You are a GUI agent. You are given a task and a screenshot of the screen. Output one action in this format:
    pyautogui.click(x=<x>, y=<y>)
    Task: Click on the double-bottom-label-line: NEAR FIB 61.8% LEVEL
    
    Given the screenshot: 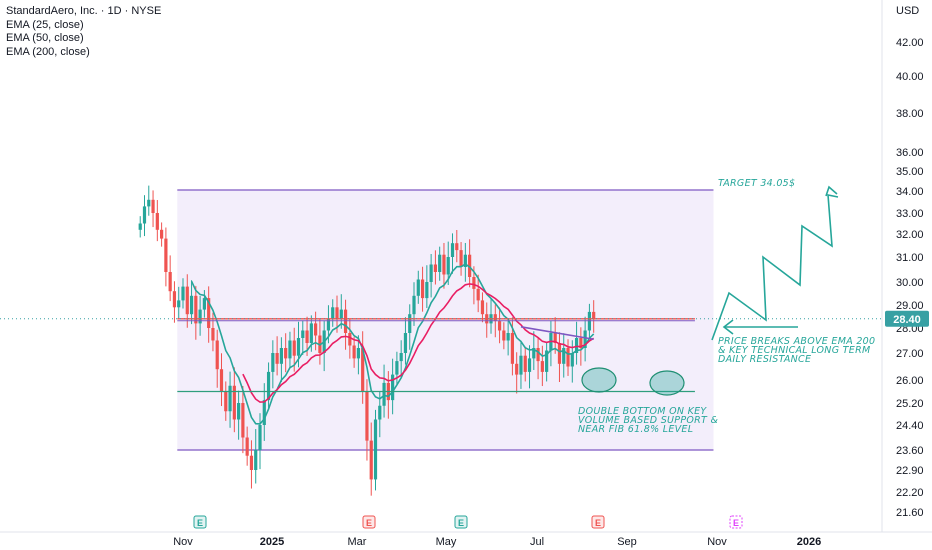 What is the action you would take?
    pyautogui.click(x=635, y=429)
    